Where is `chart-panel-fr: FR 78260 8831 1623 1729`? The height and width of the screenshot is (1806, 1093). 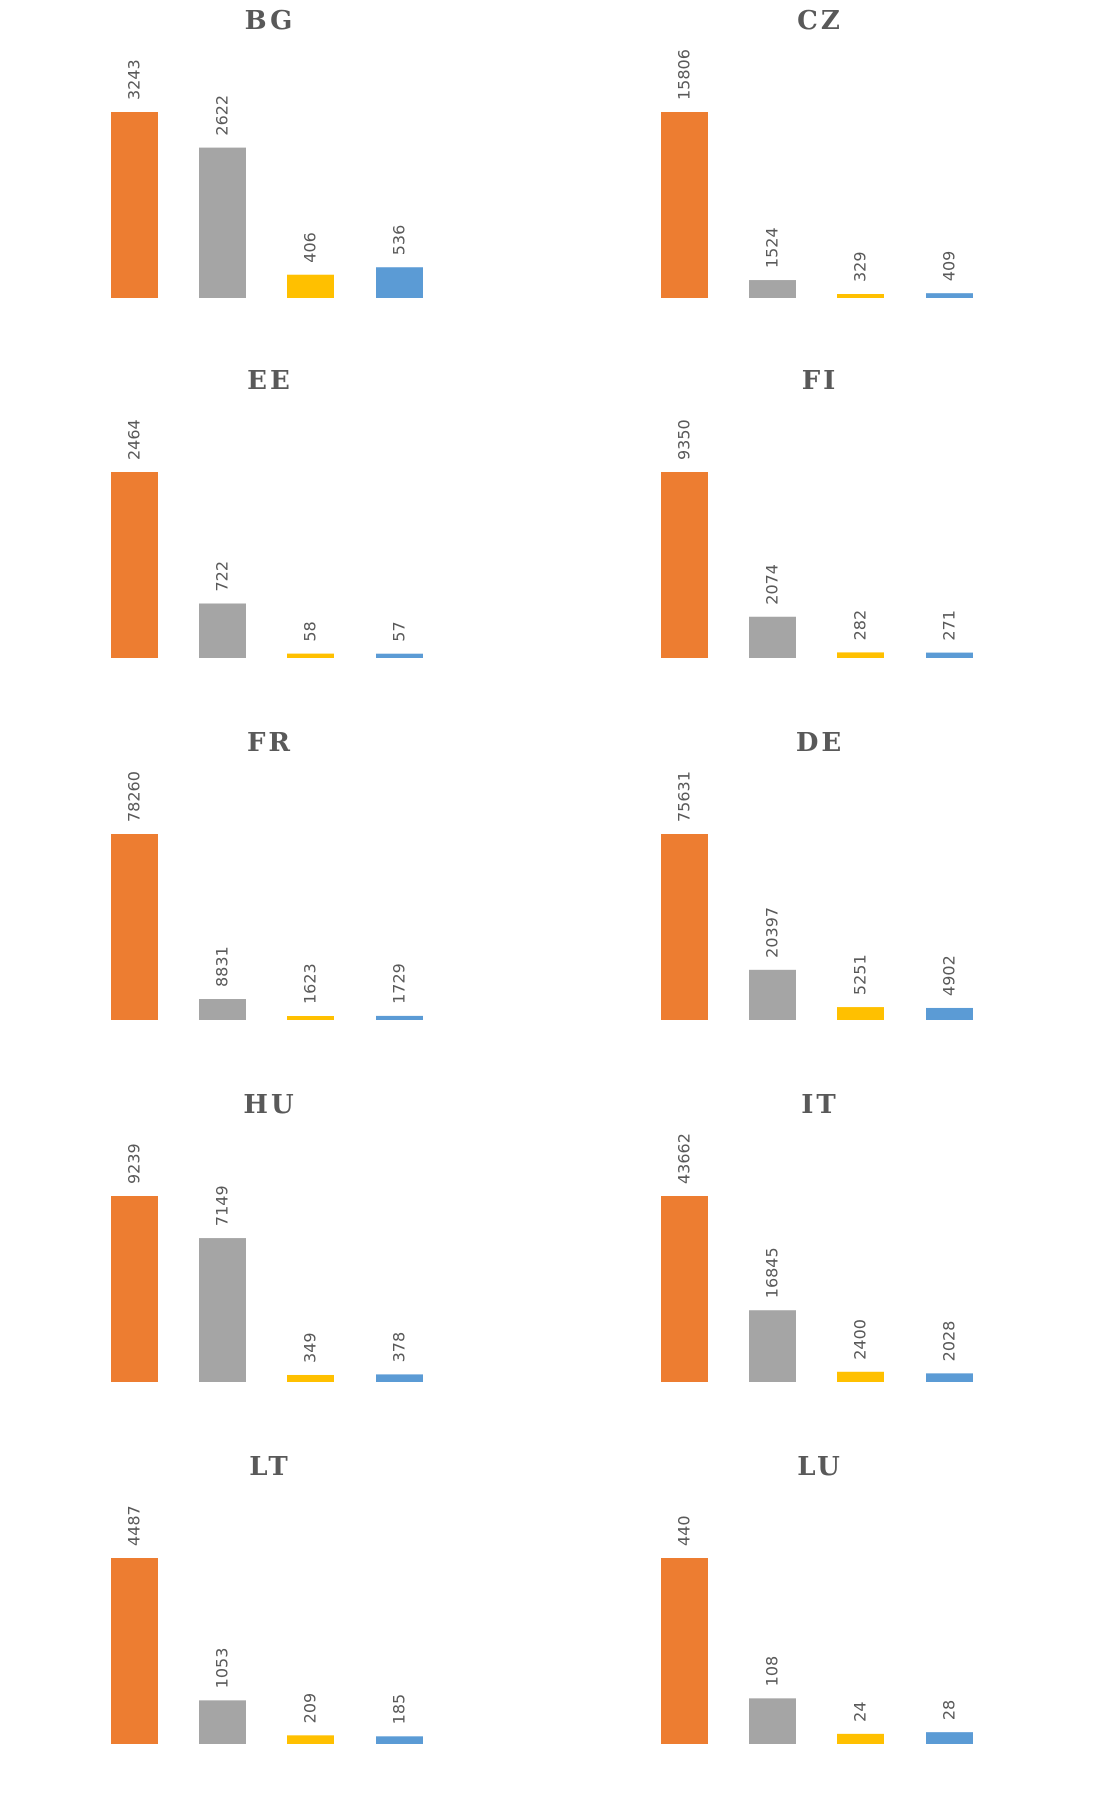
chart-panel-fr: FR 78260 8831 1623 1729 is located at coordinates (270, 902).